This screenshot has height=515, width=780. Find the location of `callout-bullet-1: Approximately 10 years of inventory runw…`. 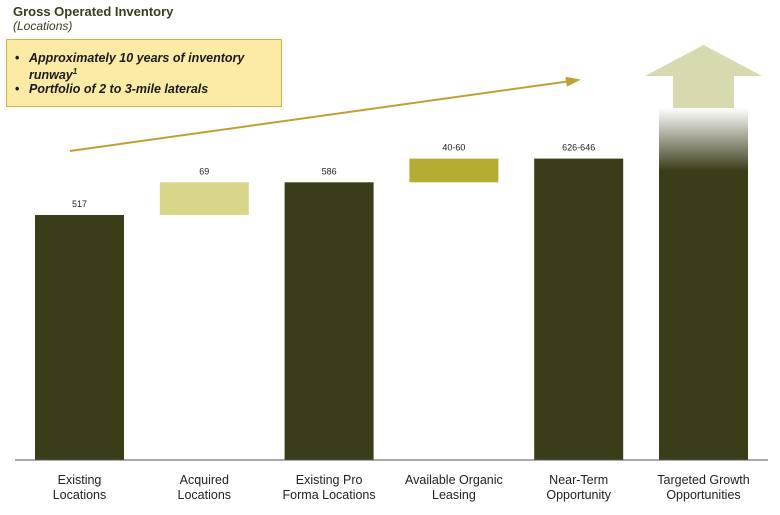

callout-bullet-1: Approximately 10 years of inventory runw… is located at coordinates (143, 66).